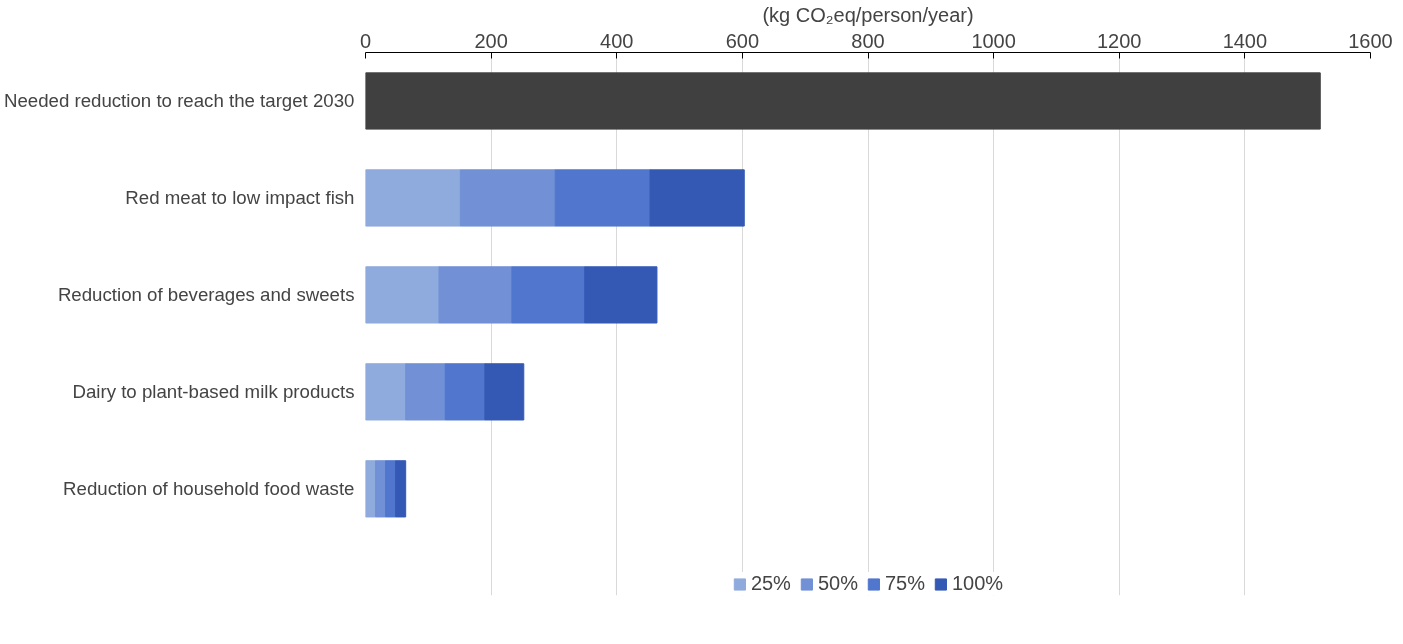 The width and height of the screenshot is (1403, 644). I want to click on x-tick-label: 600, so click(742, 40).